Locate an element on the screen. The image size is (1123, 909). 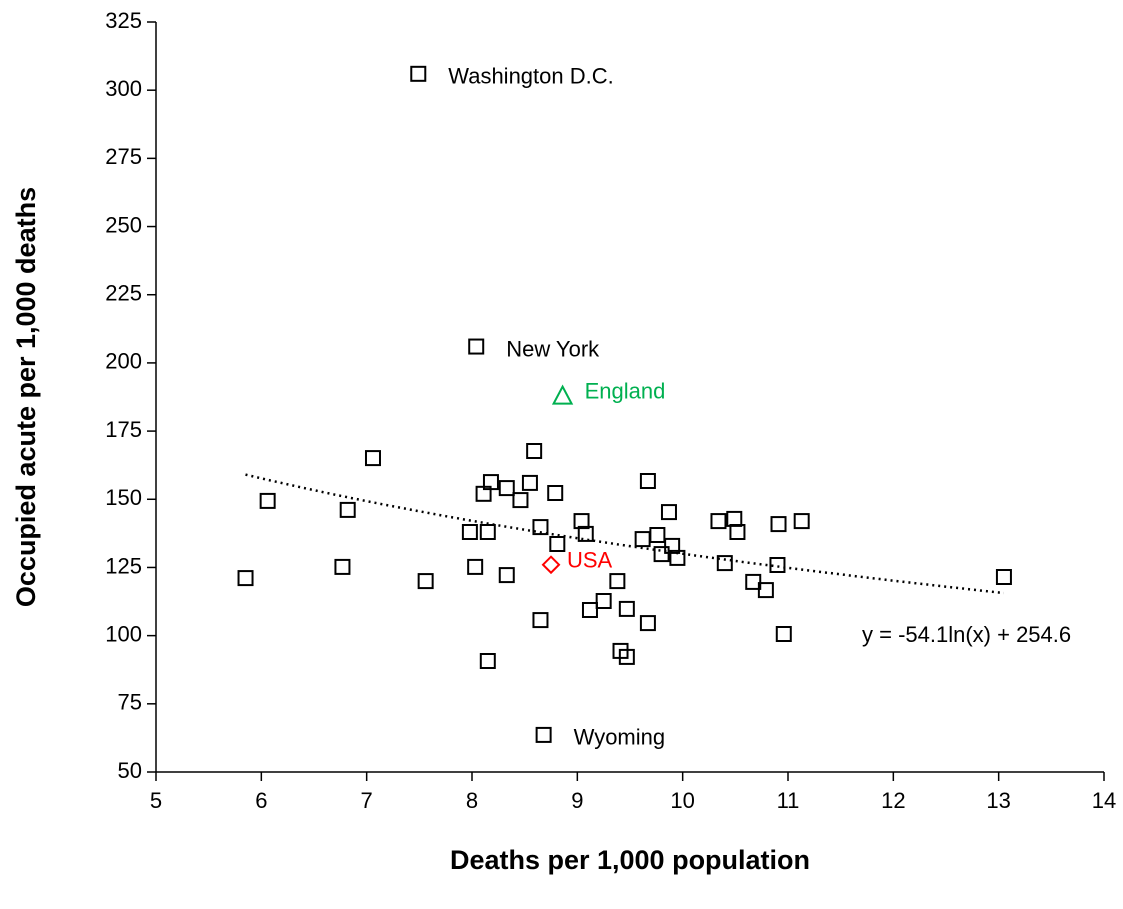
y-tick-label: 75 is located at coordinates (130, 702).